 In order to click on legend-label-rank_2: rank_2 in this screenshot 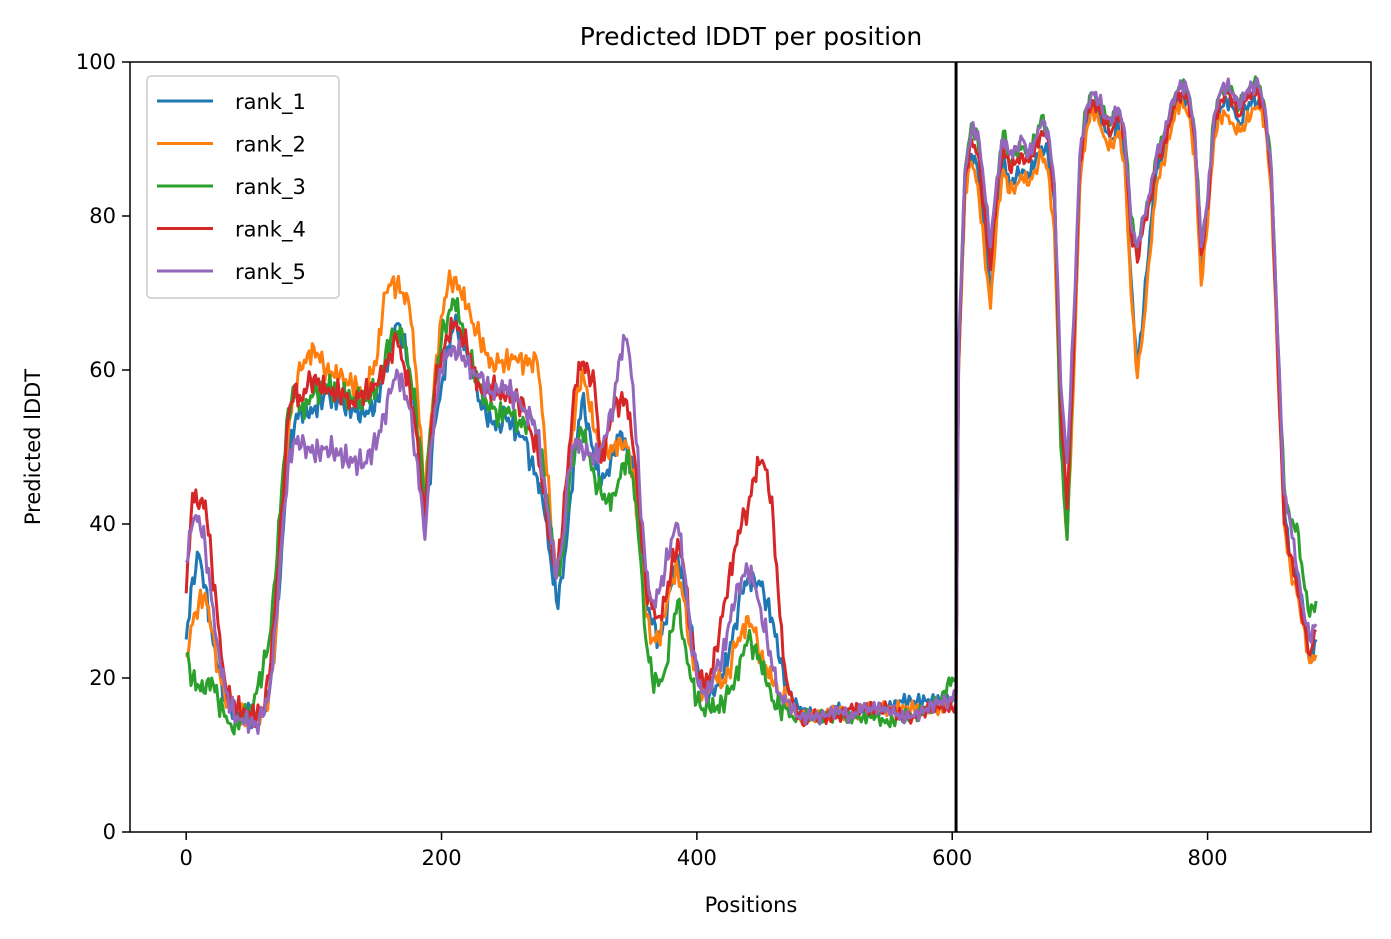, I will do `click(270, 145)`.